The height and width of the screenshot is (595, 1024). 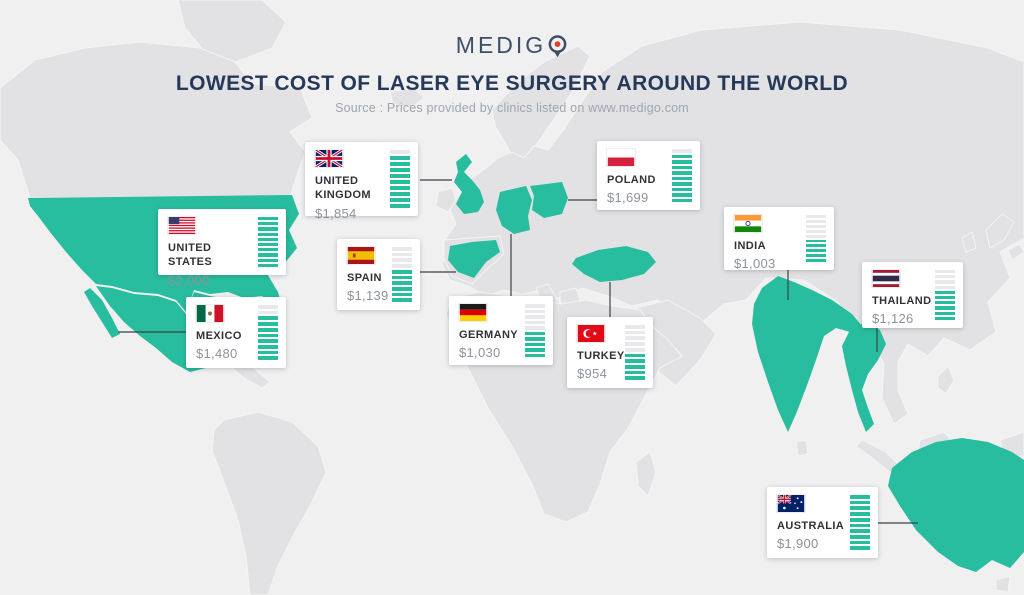 I want to click on country-shape-spain, so click(x=474, y=259).